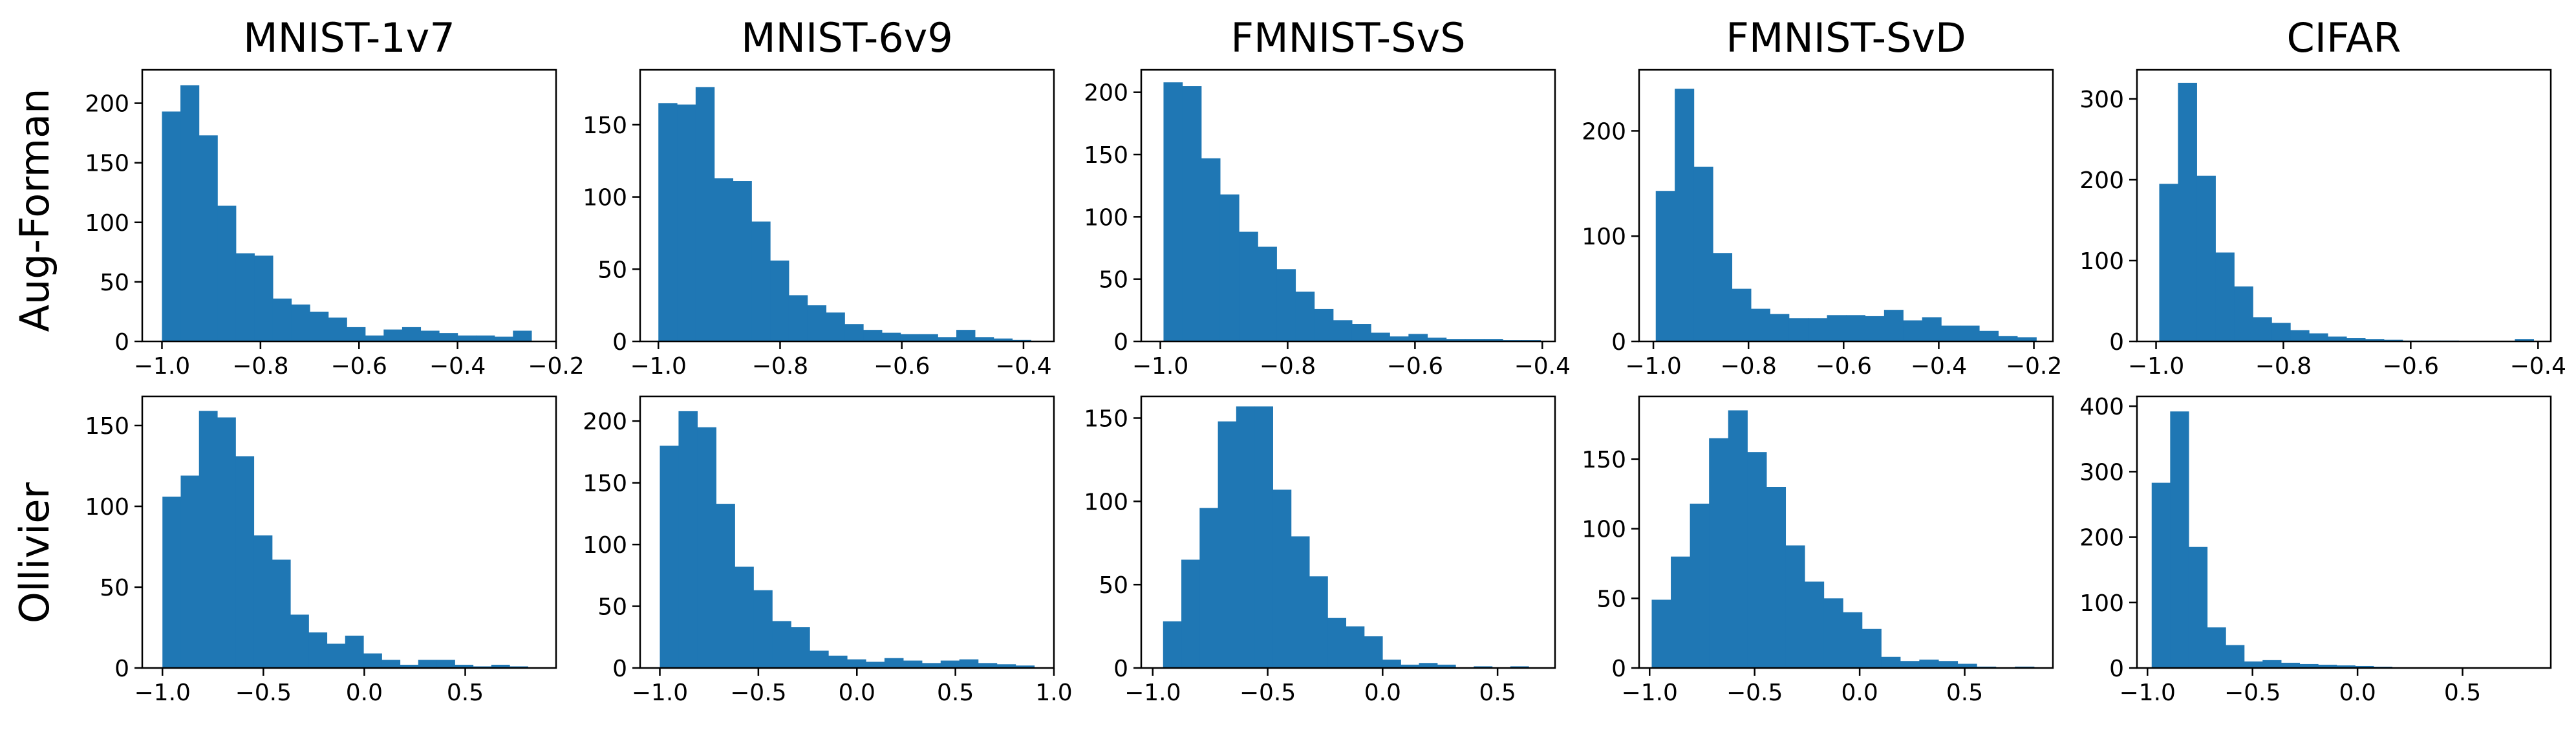 The width and height of the screenshot is (2576, 732). What do you see at coordinates (1327, 225) in the screenshot?
I see `histogram-panel: −1.0 −0.8 −0.6 −0.4 0 50 100 150 200` at bounding box center [1327, 225].